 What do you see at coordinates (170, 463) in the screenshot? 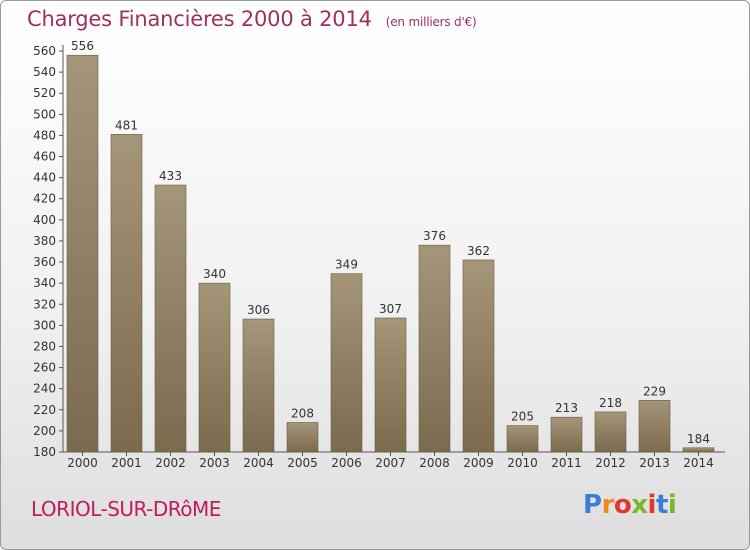
I see `x-tick-label: 2002` at bounding box center [170, 463].